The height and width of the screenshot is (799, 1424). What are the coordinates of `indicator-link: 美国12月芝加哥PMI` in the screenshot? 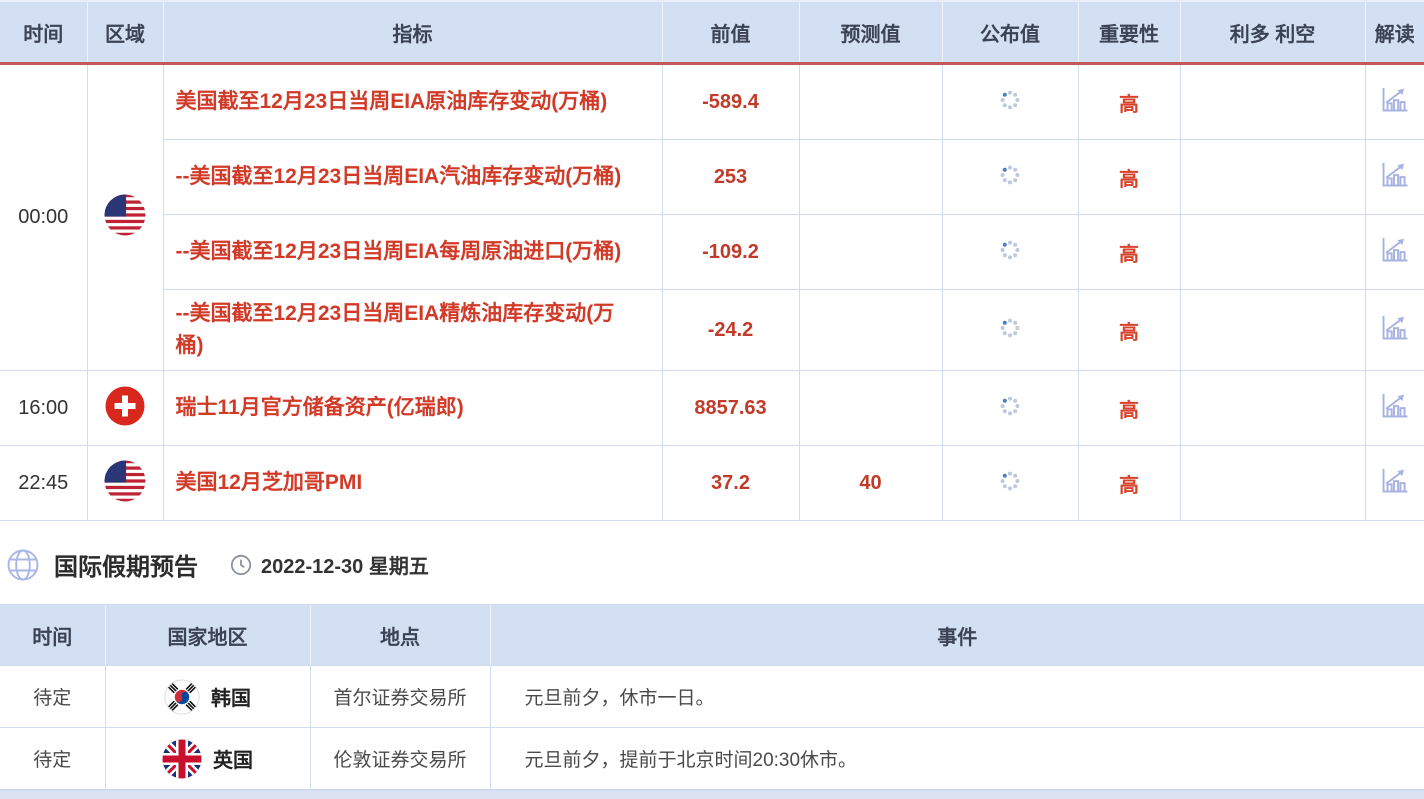 It's located at (269, 482).